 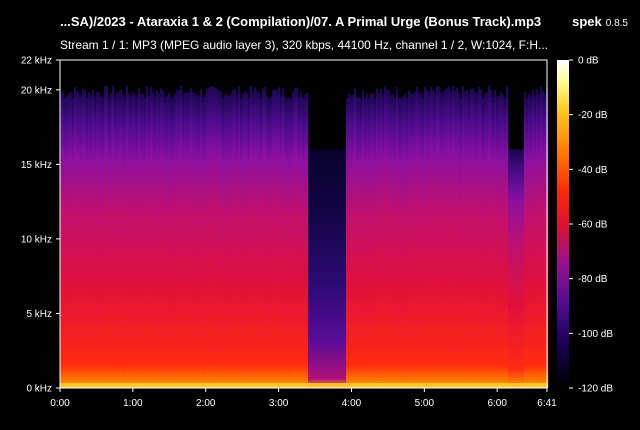 What do you see at coordinates (593, 115) in the screenshot?
I see `db-tick-label: -20 dB` at bounding box center [593, 115].